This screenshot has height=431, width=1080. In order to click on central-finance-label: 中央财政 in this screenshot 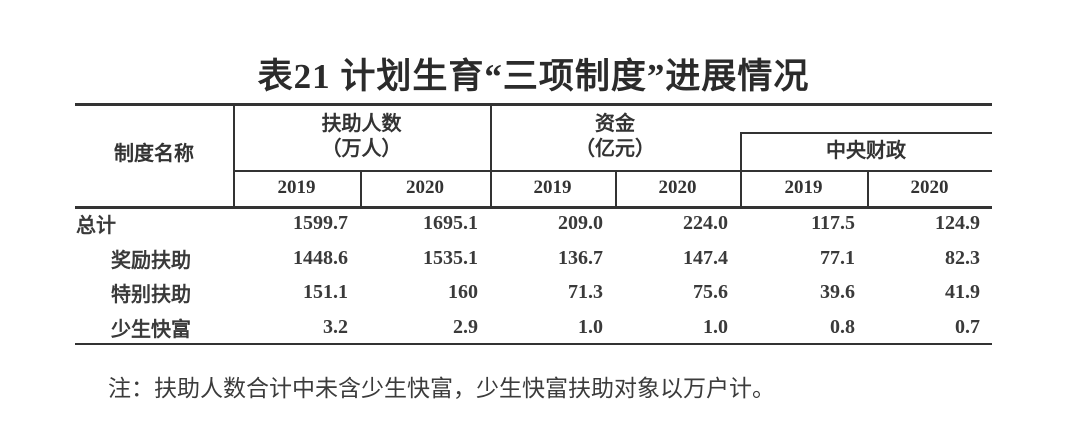, I will do `click(866, 150)`.